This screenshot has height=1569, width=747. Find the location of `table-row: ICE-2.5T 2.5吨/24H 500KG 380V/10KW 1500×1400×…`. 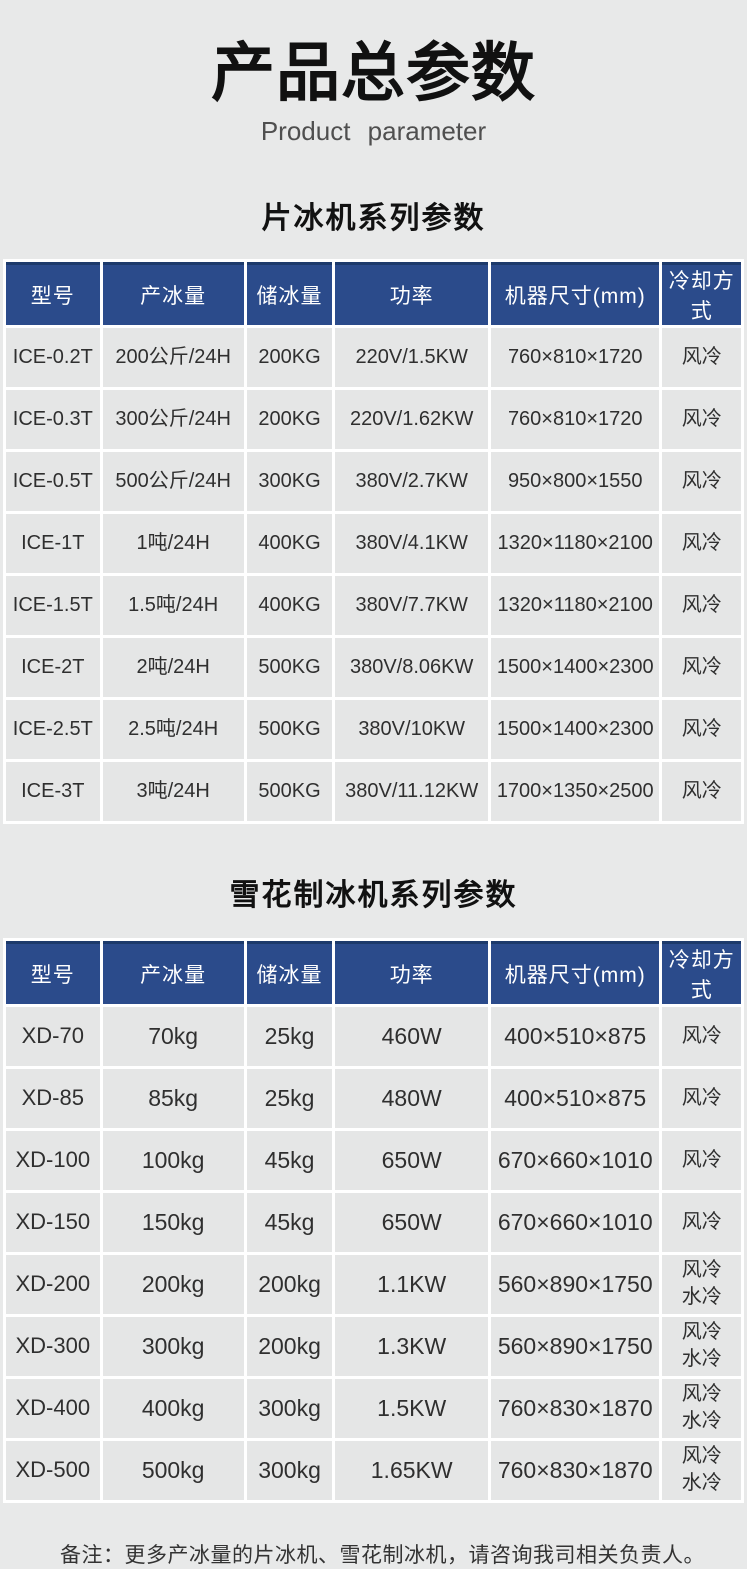

table-row: ICE-2.5T 2.5吨/24H 500KG 380V/10KW 1500×1400×… is located at coordinates (373, 729).